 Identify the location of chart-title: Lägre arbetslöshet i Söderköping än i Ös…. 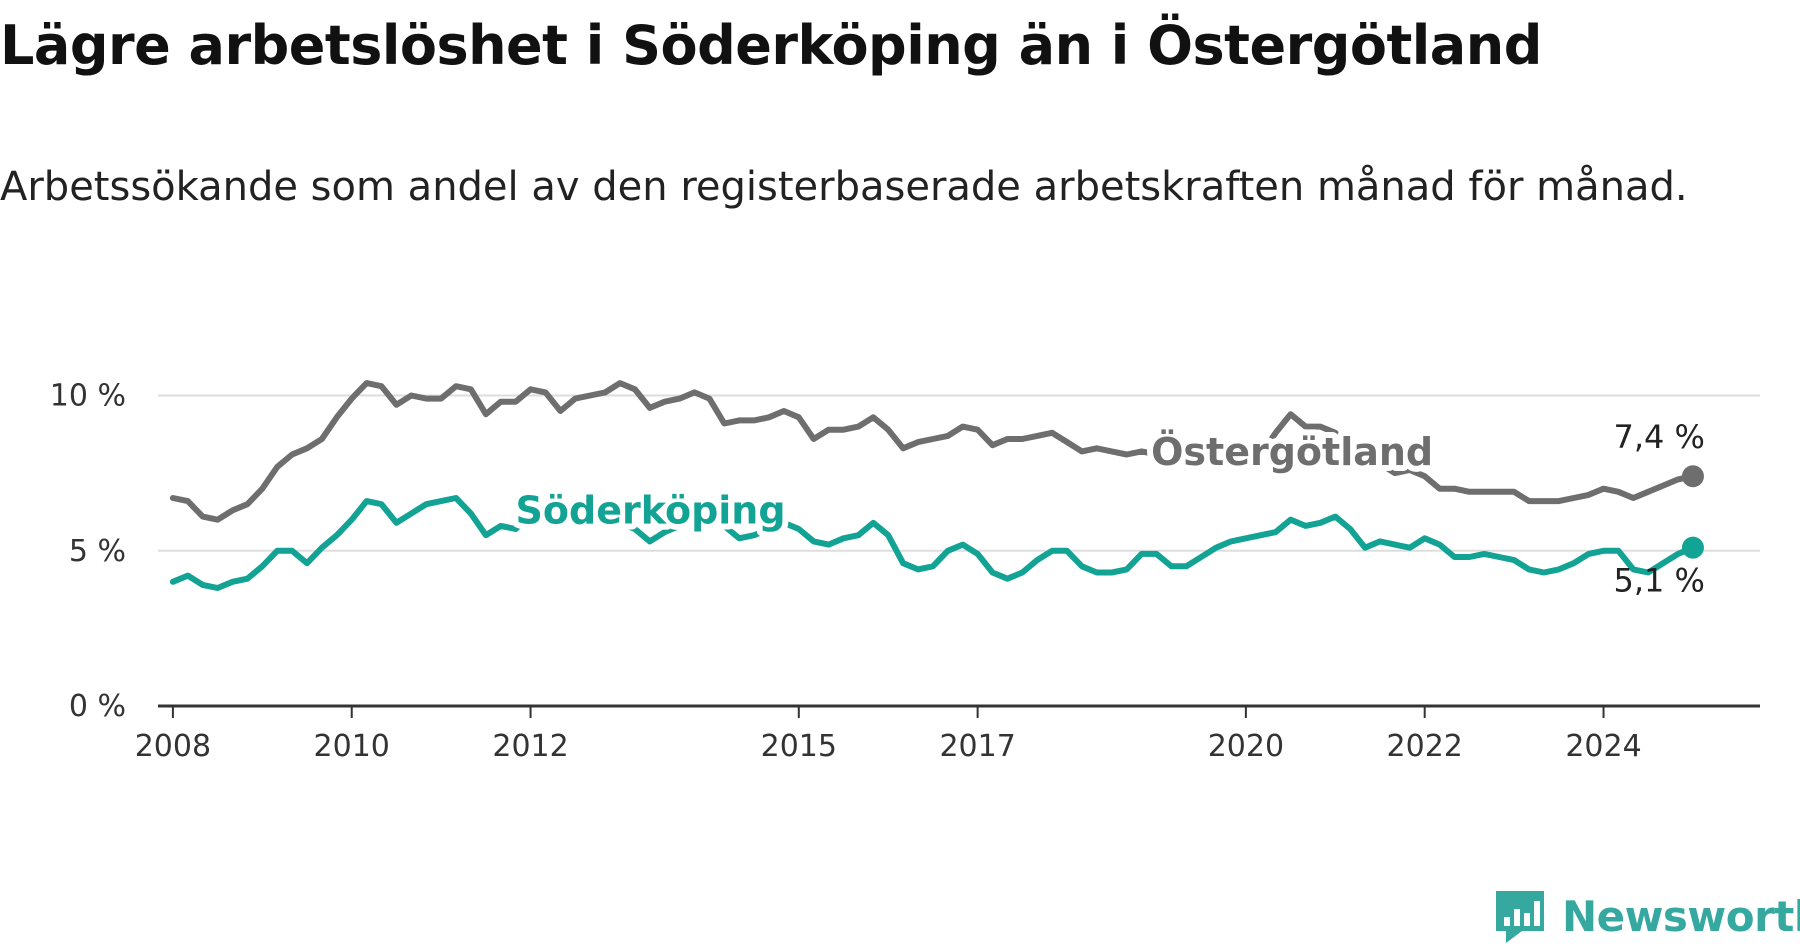
(771, 45).